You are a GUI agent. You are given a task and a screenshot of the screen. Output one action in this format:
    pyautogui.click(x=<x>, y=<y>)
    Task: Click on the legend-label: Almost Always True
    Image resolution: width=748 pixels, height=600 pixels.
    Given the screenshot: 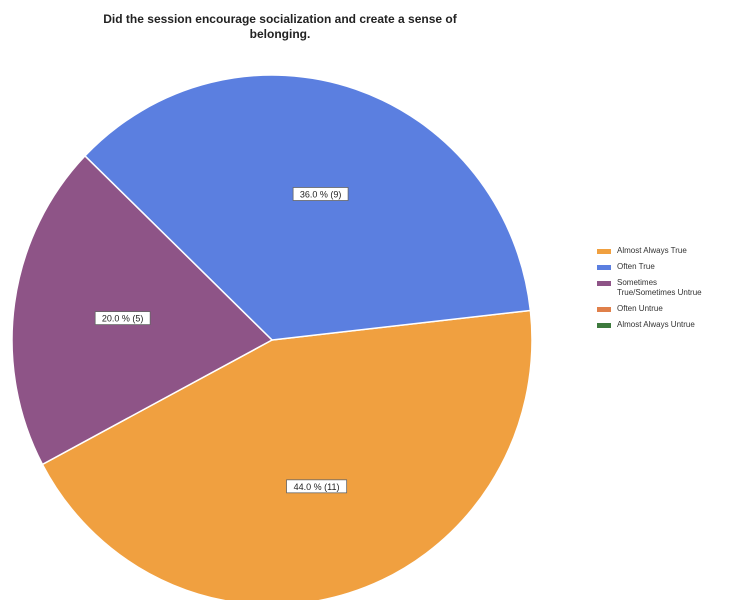 What is the action you would take?
    pyautogui.click(x=652, y=251)
    